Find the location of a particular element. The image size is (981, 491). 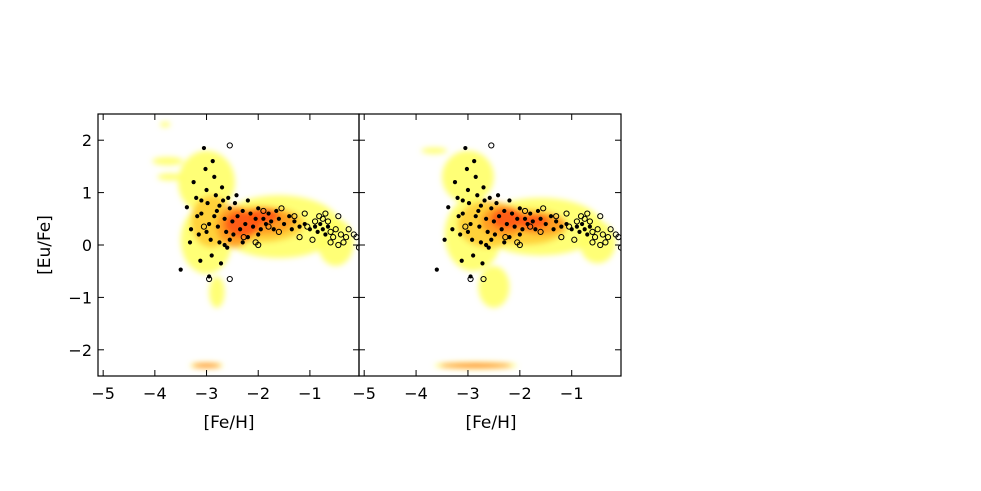

x-tick-label: −3 is located at coordinates (207, 393).